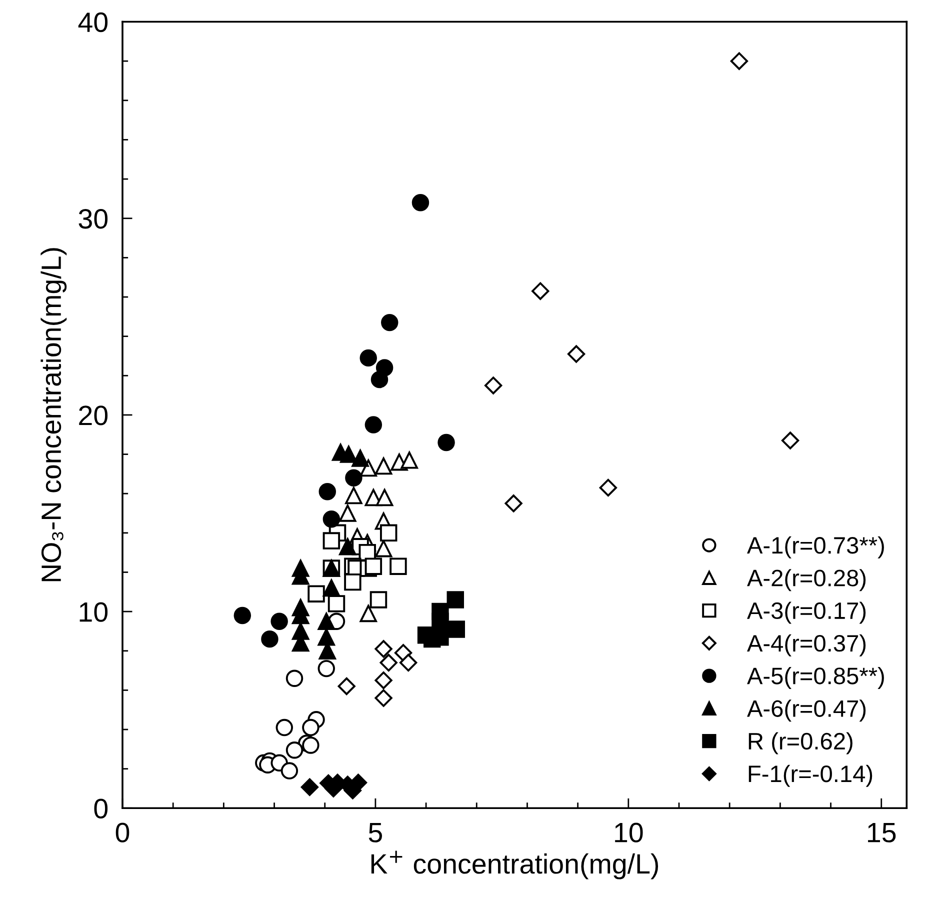 This screenshot has width=928, height=907. What do you see at coordinates (806, 613) in the screenshot?
I see `legend-label: A-3(r=0.17)` at bounding box center [806, 613].